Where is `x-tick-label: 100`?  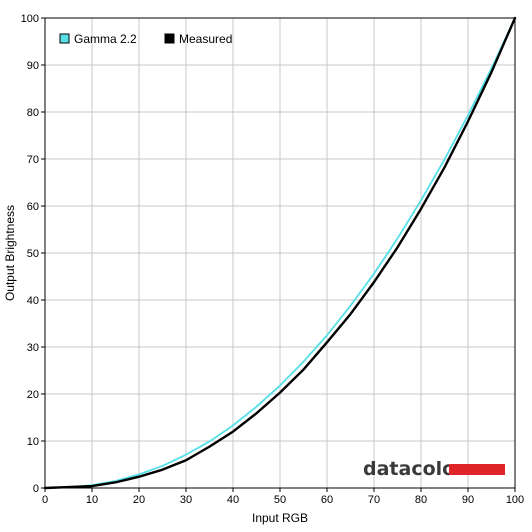
x-tick-label: 100 is located at coordinates (515, 500).